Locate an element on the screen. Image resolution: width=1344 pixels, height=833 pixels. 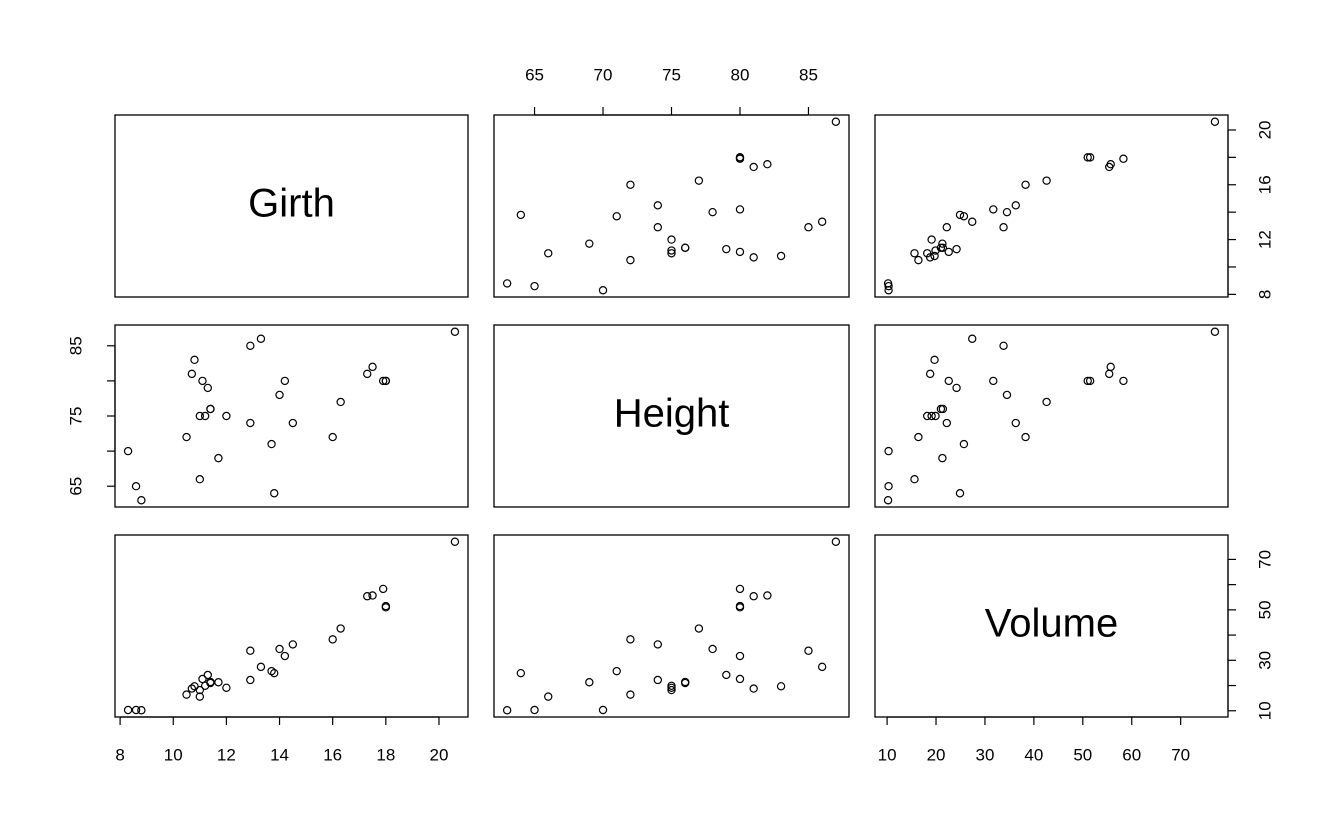
tick-label: 50 is located at coordinates (1264, 609).